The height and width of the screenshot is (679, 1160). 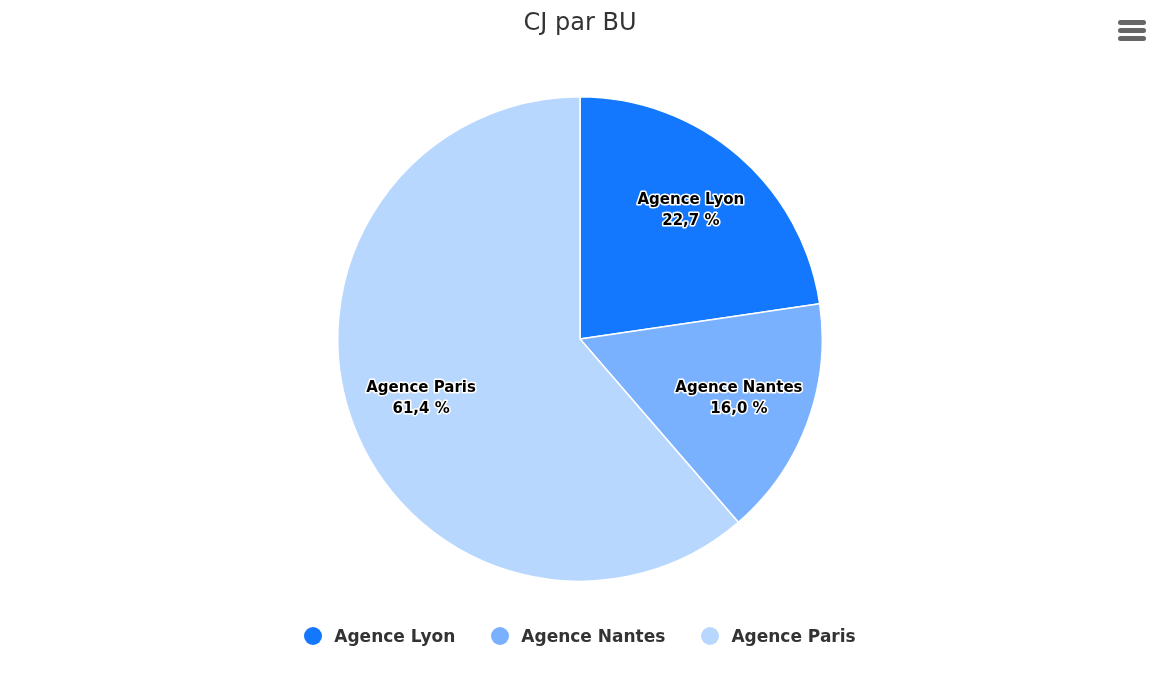 What do you see at coordinates (739, 386) in the screenshot?
I see `slice-label: Agence Nantes` at bounding box center [739, 386].